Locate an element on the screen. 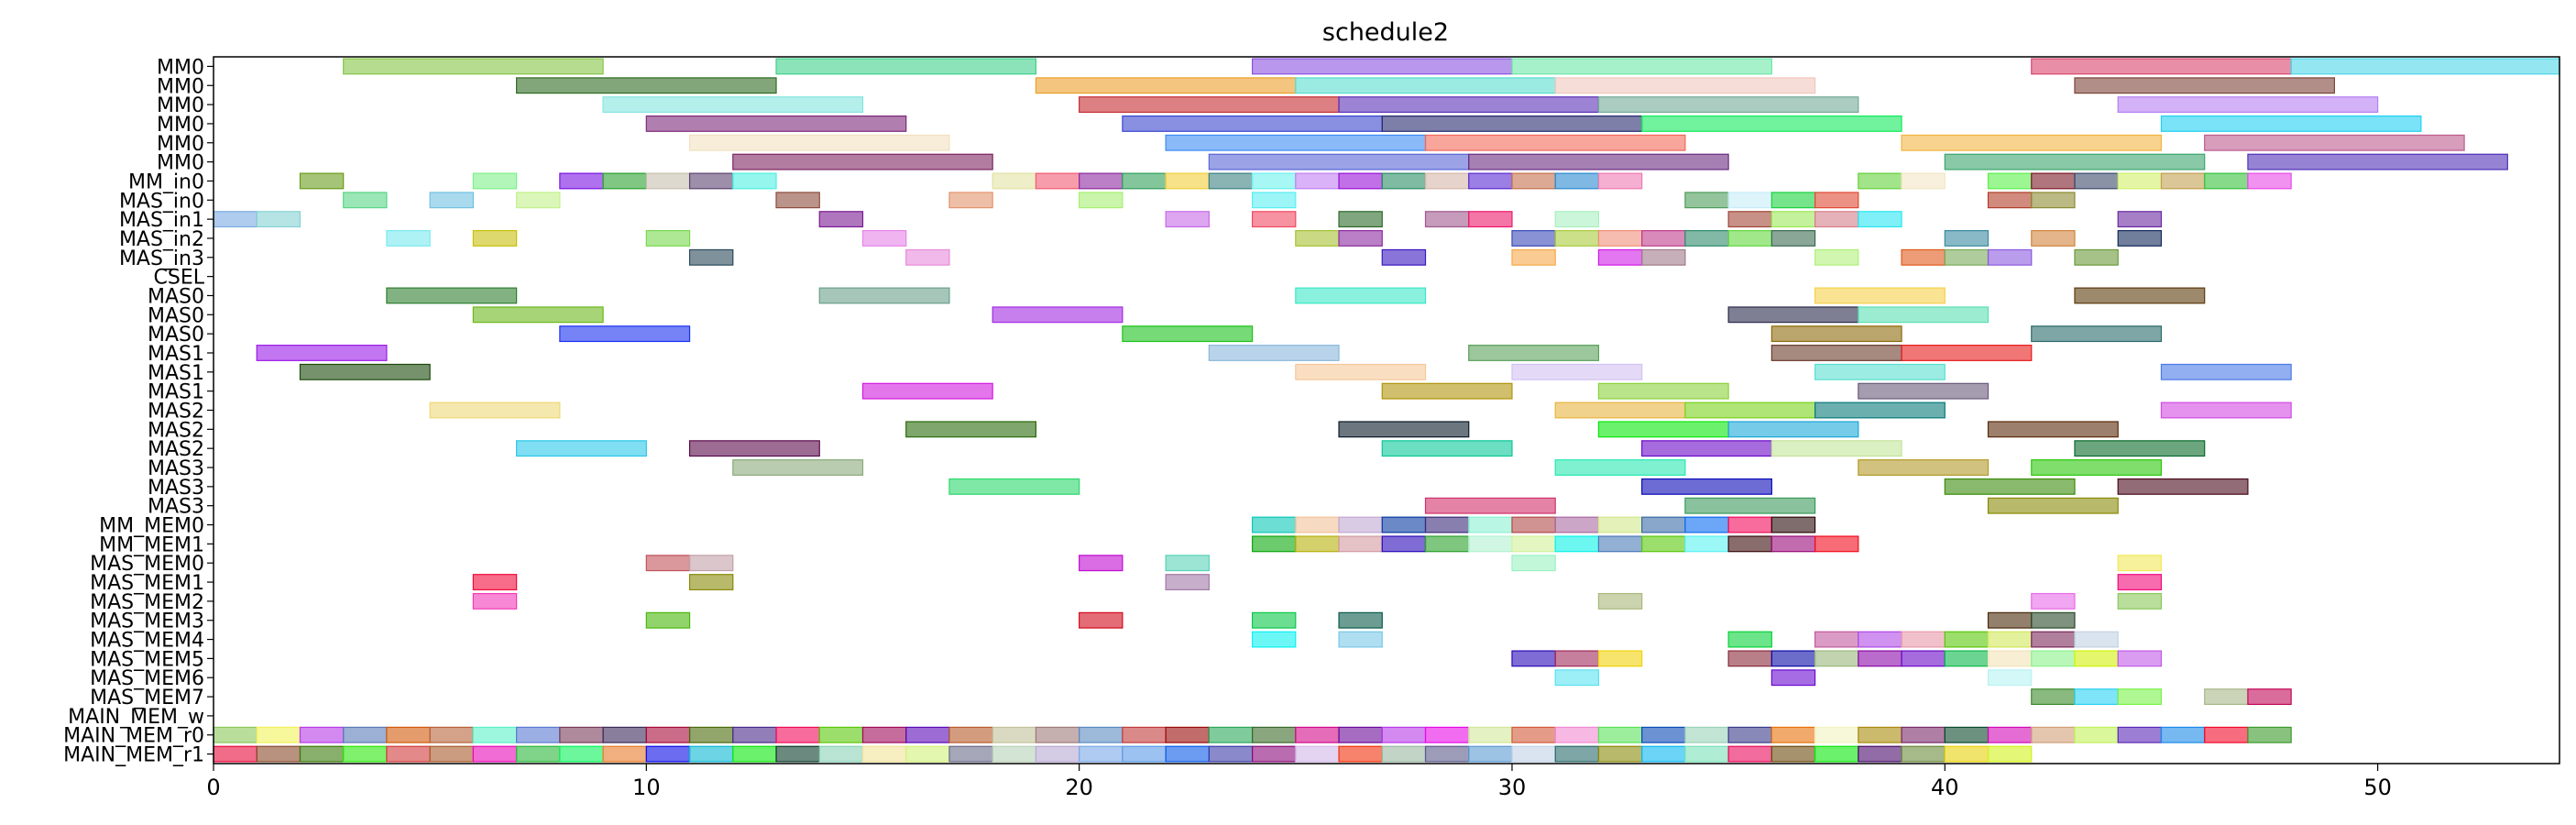  y-tick-label: MAS_MEM7 is located at coordinates (147, 698).